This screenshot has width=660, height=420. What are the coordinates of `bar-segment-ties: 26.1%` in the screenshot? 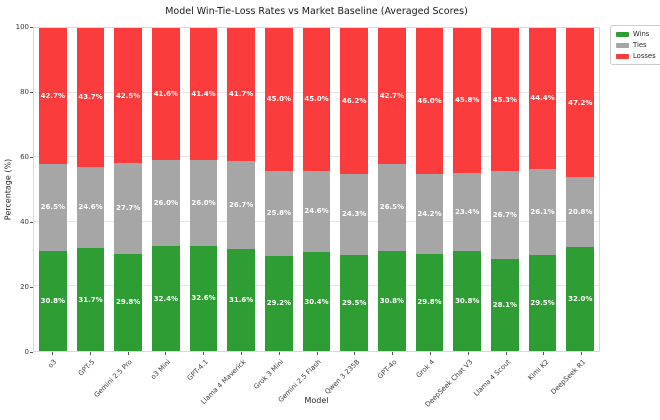 It's located at (542, 211).